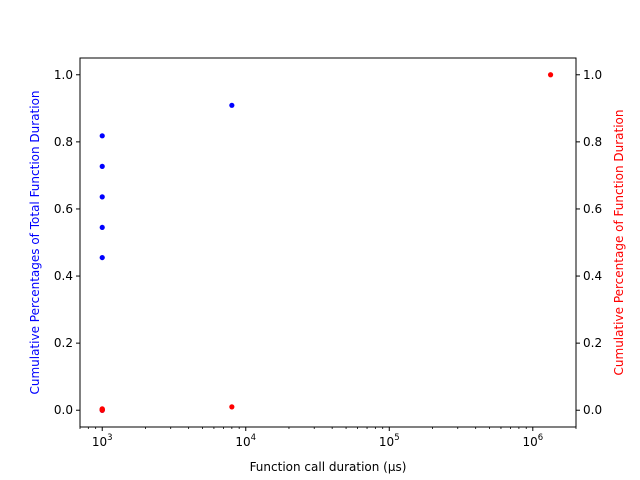 This screenshot has height=480, width=640. What do you see at coordinates (592, 276) in the screenshot?
I see `y-tick-label-right: 0.4` at bounding box center [592, 276].